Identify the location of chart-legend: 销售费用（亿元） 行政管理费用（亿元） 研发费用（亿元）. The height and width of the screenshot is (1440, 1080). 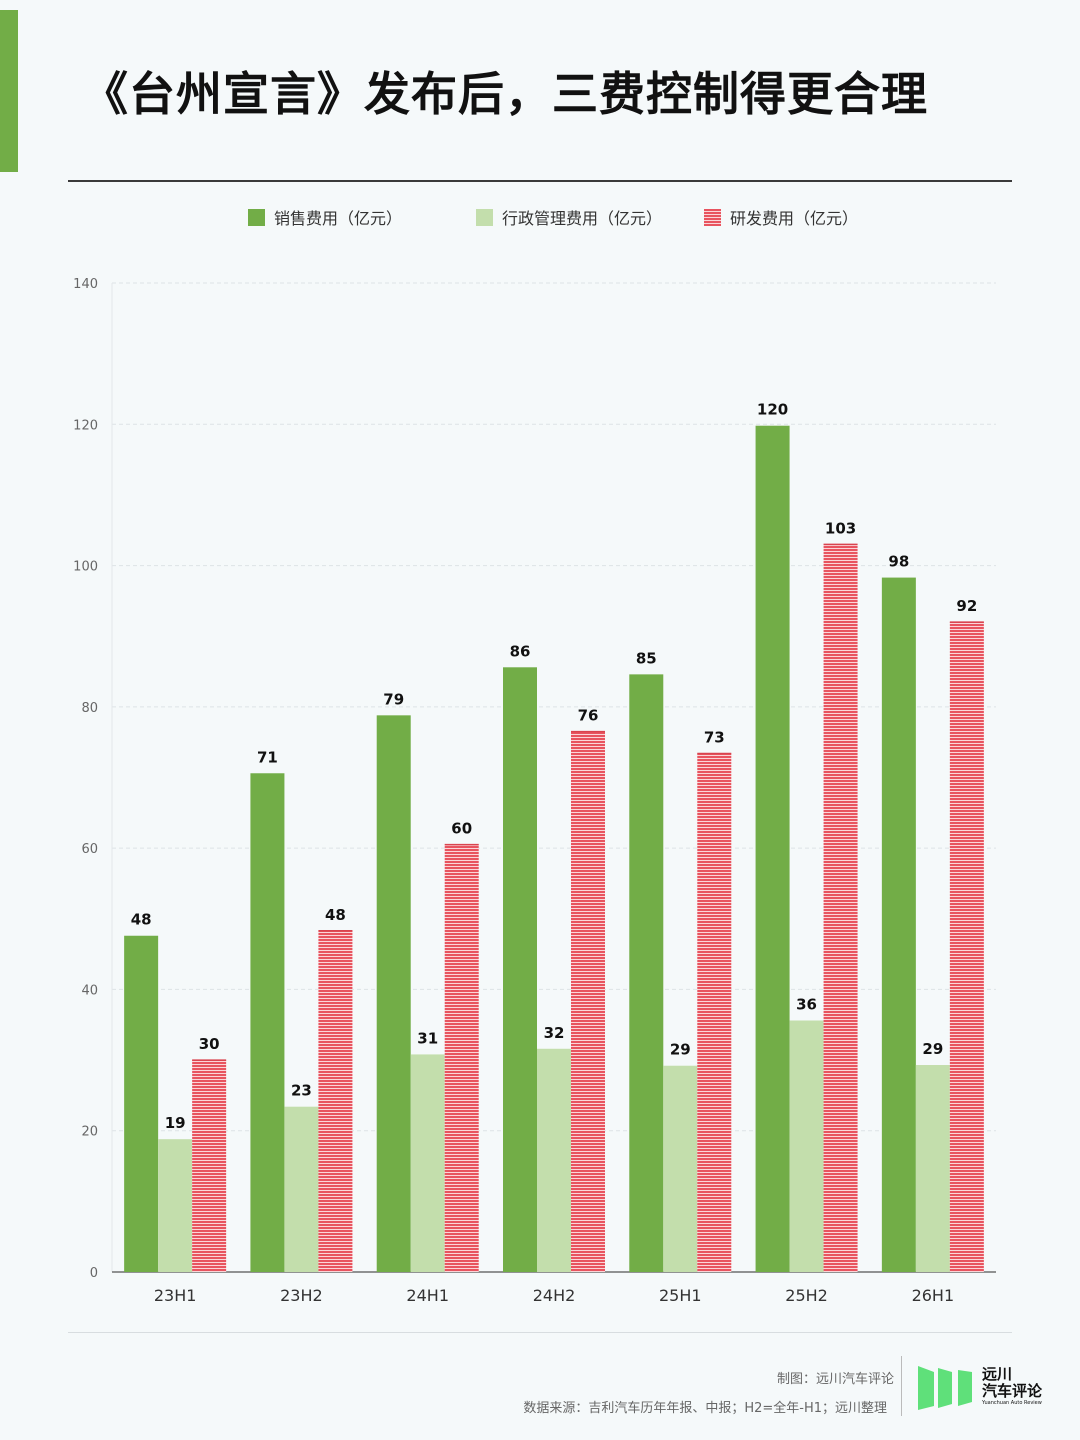
(540, 220).